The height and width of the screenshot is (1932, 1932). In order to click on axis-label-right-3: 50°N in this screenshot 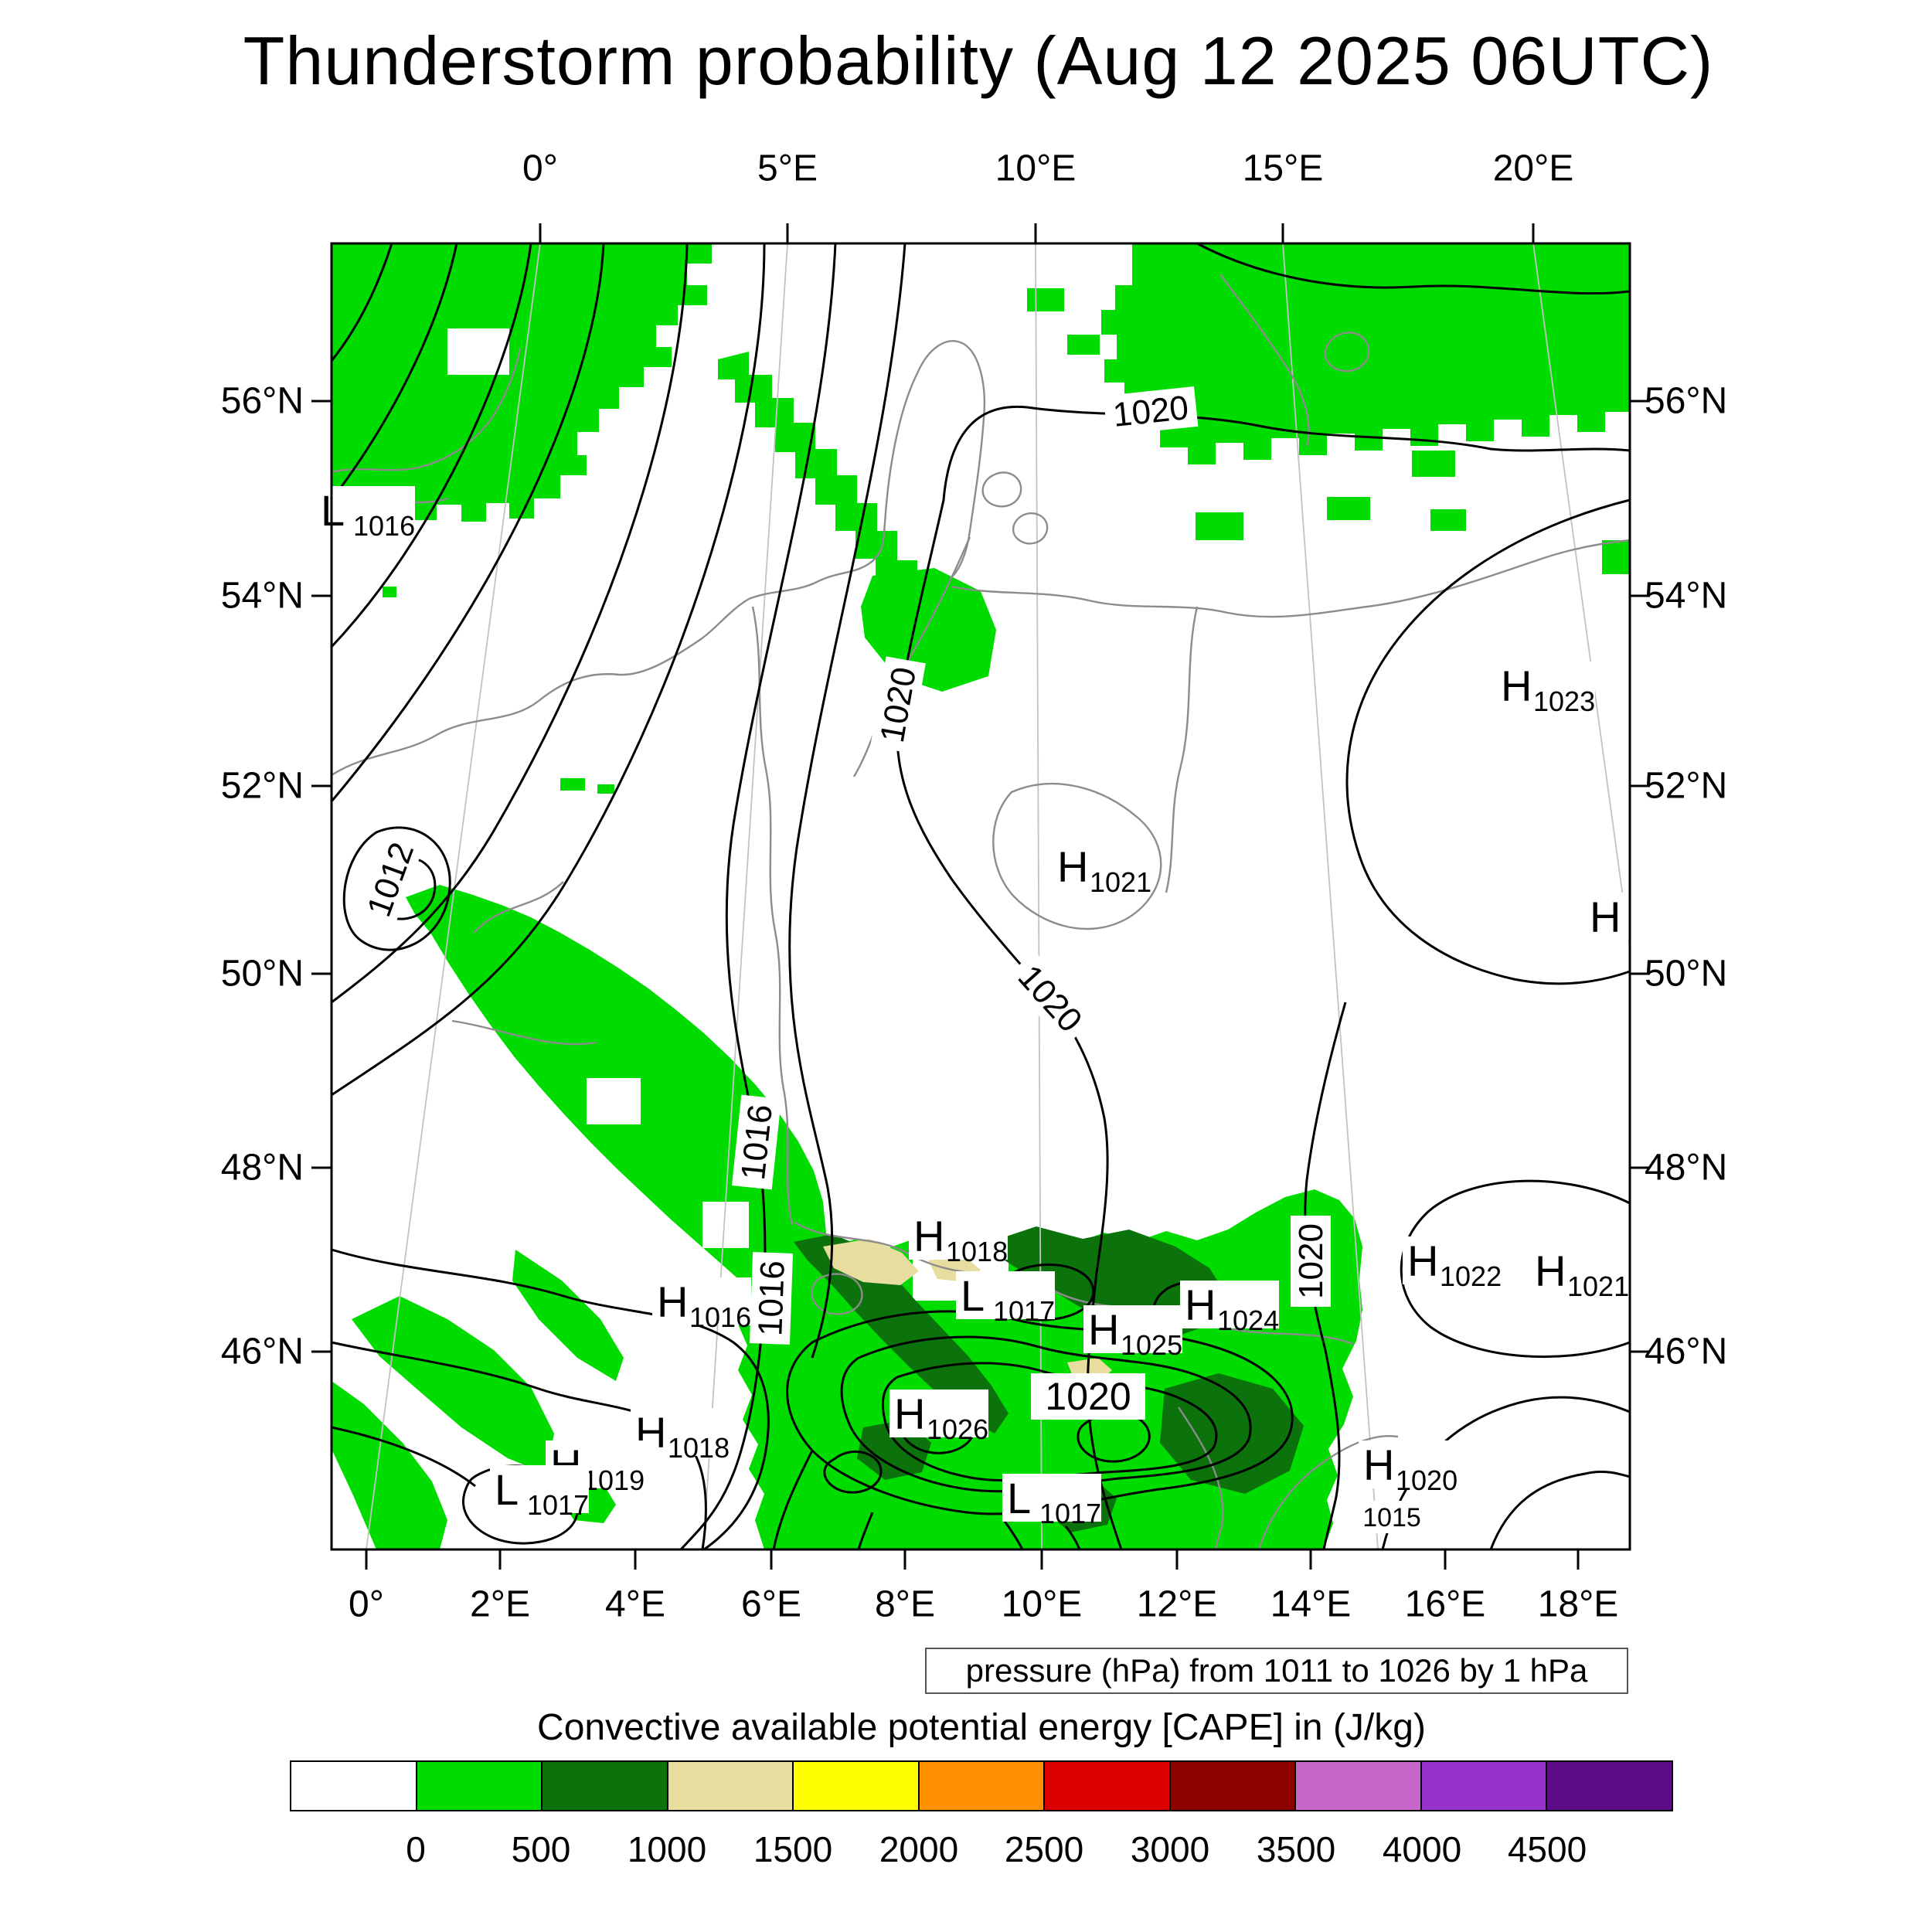, I will do `click(1686, 974)`.